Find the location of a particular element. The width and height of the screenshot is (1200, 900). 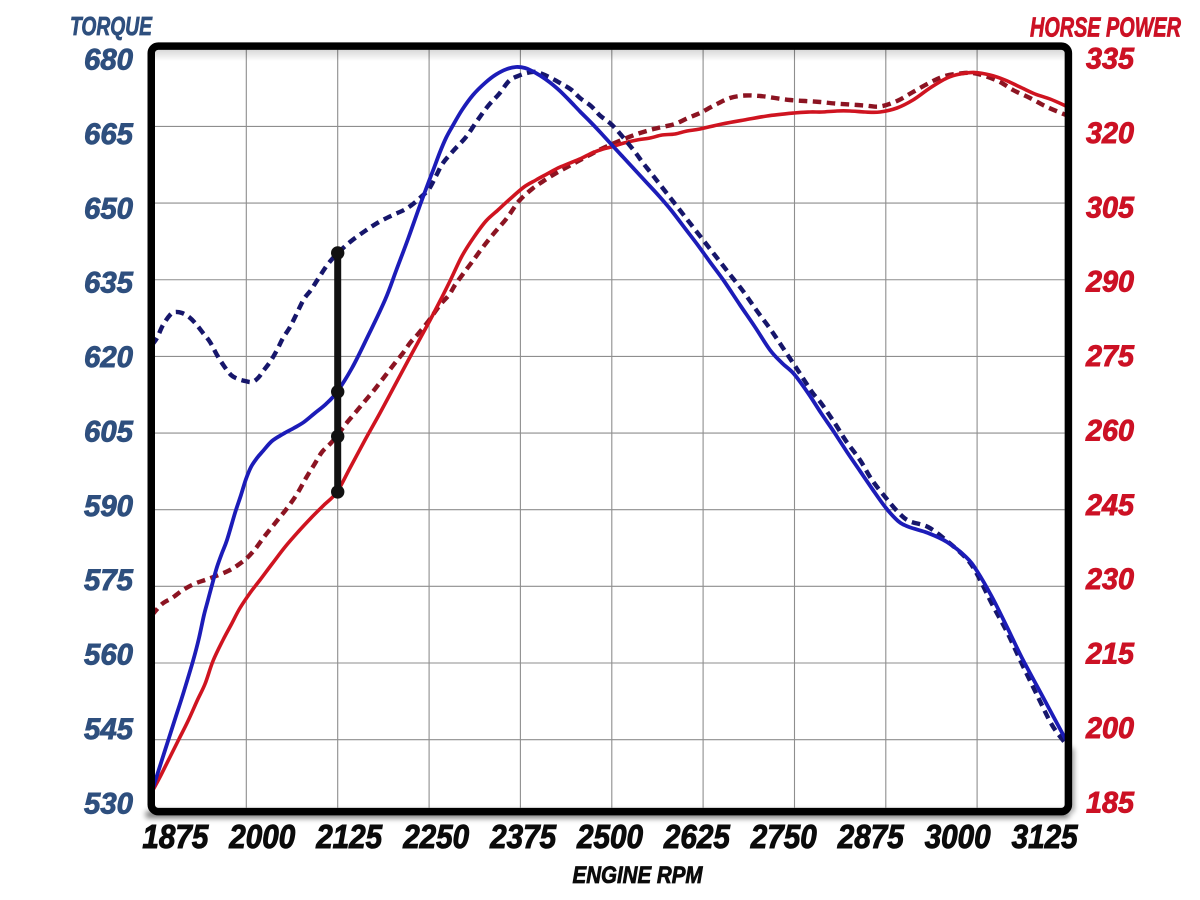

svg-text: 275 is located at coordinates (1110, 356).